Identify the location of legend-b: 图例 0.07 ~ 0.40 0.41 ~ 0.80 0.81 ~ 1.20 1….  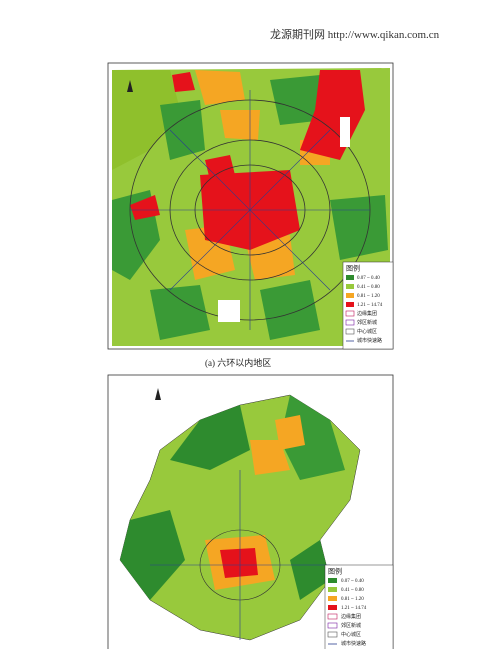
(359, 606).